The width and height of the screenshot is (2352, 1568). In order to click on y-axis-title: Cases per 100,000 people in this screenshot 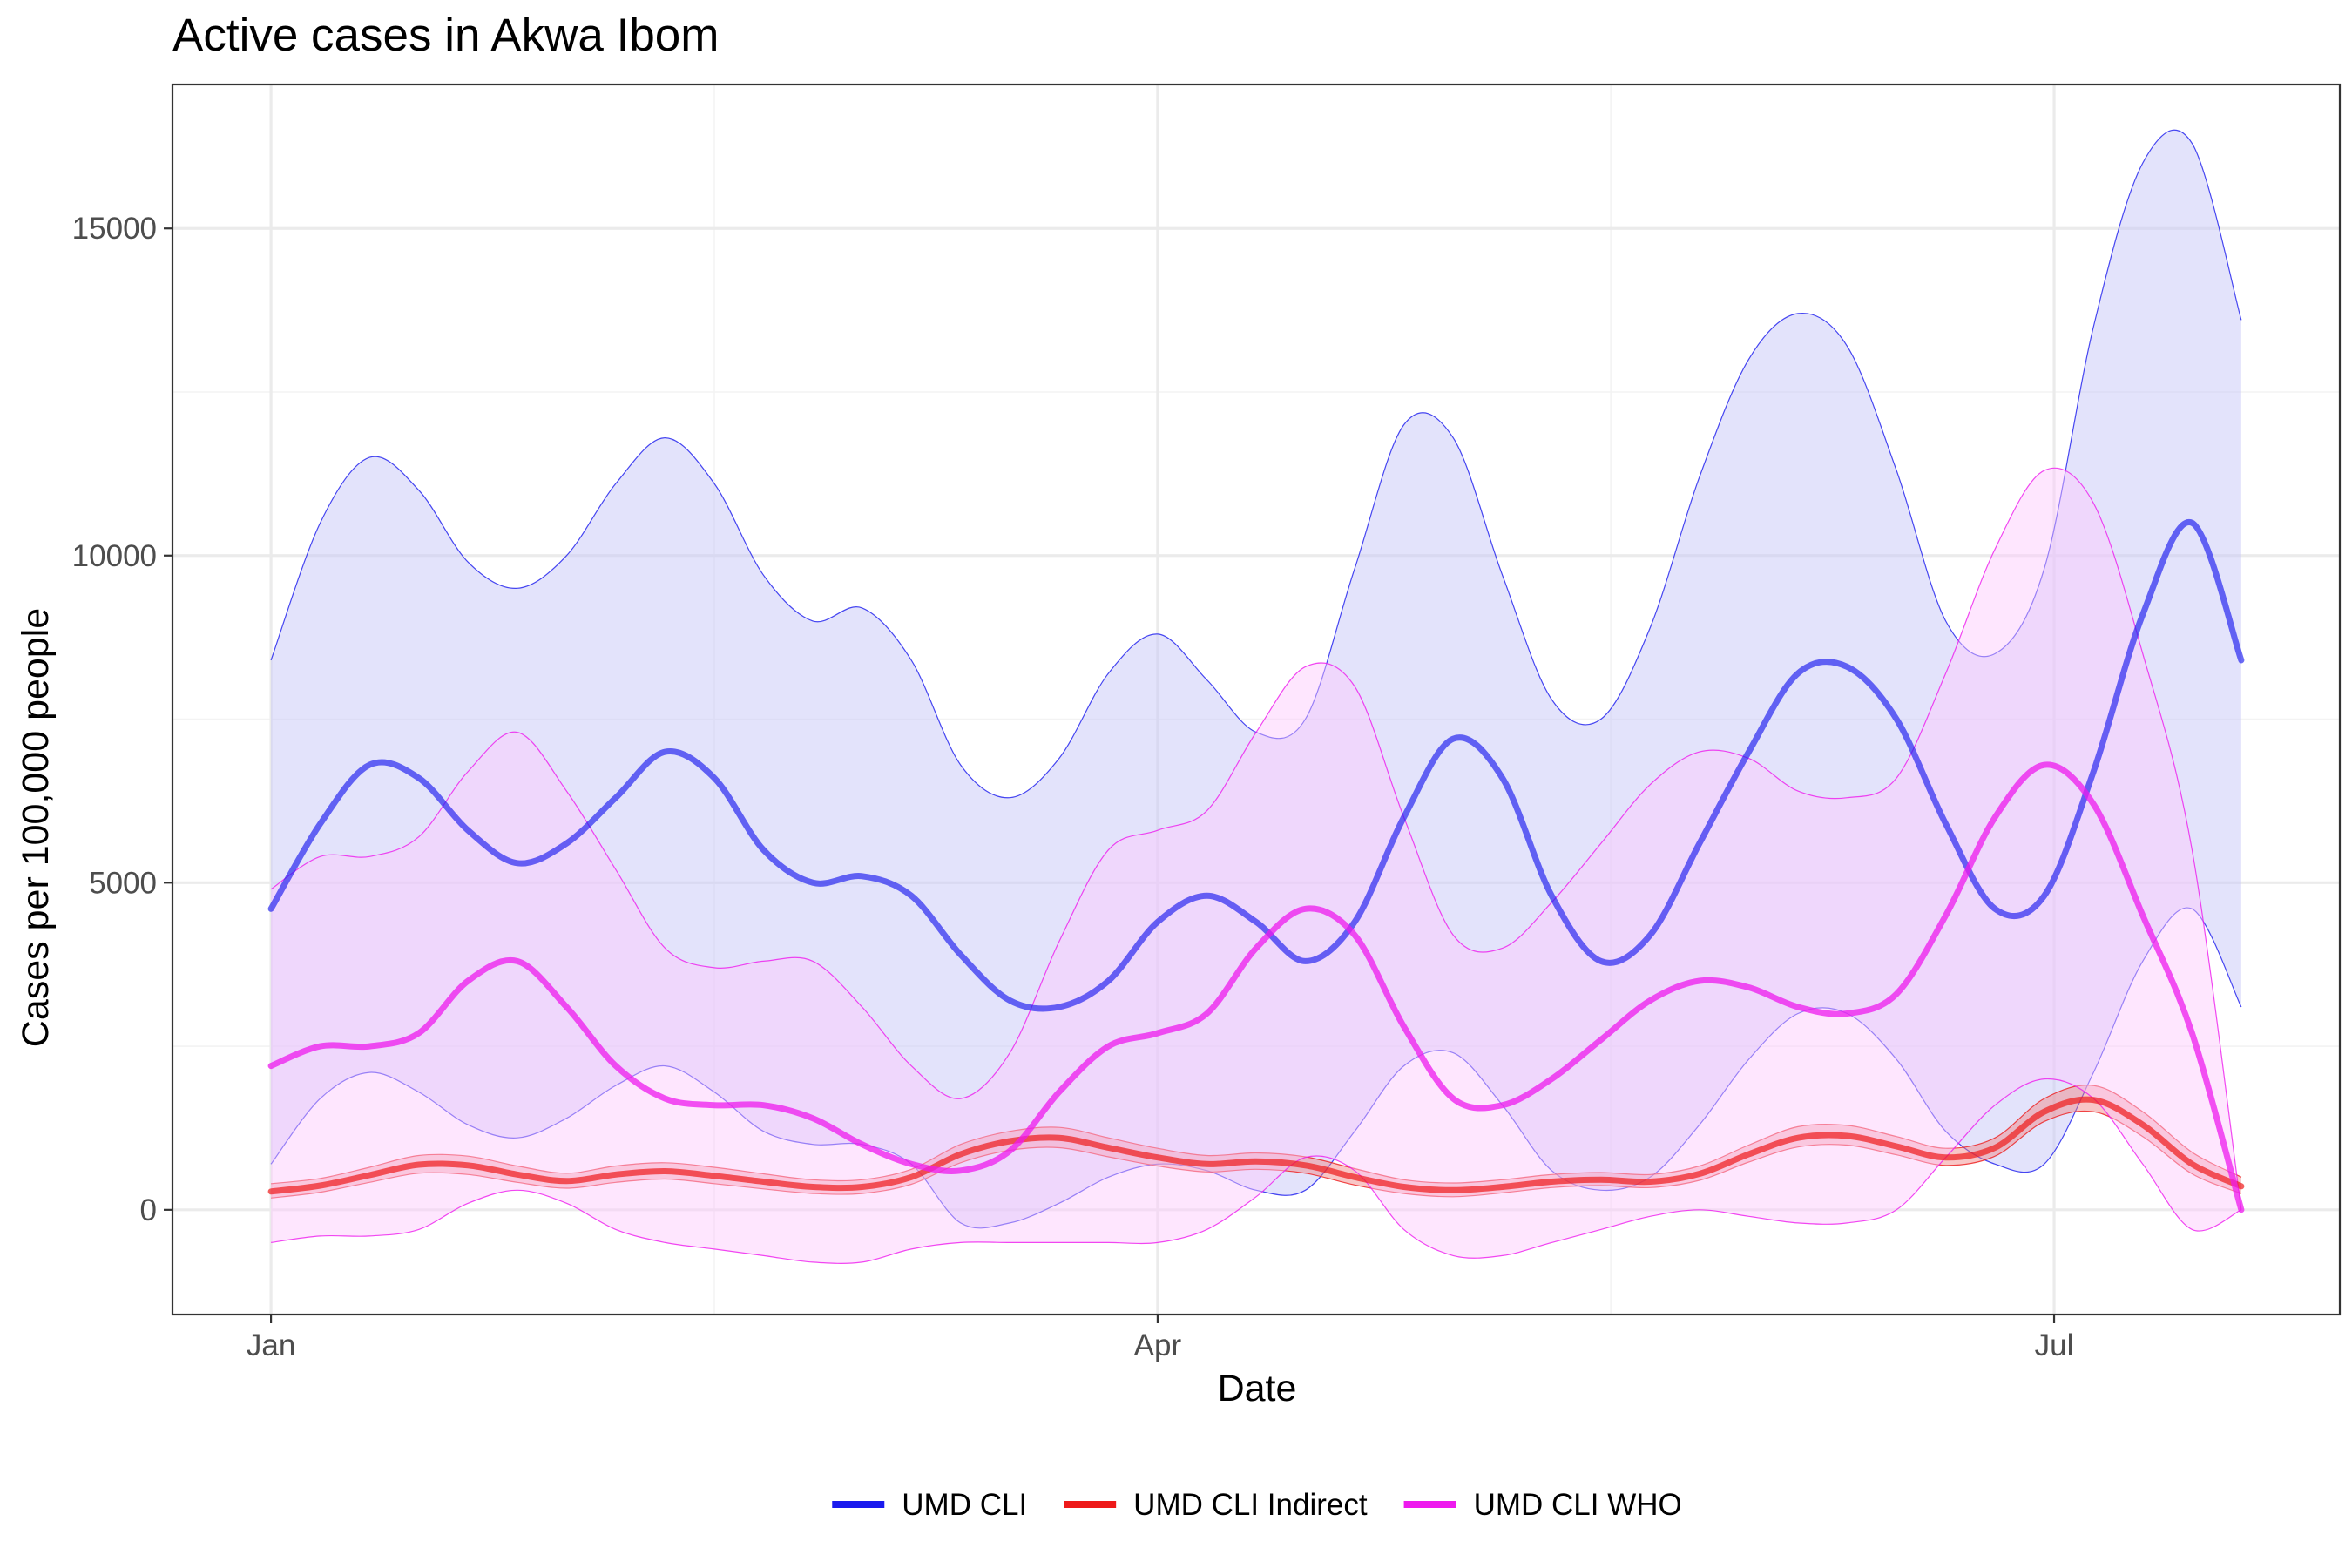, I will do `click(36, 827)`.